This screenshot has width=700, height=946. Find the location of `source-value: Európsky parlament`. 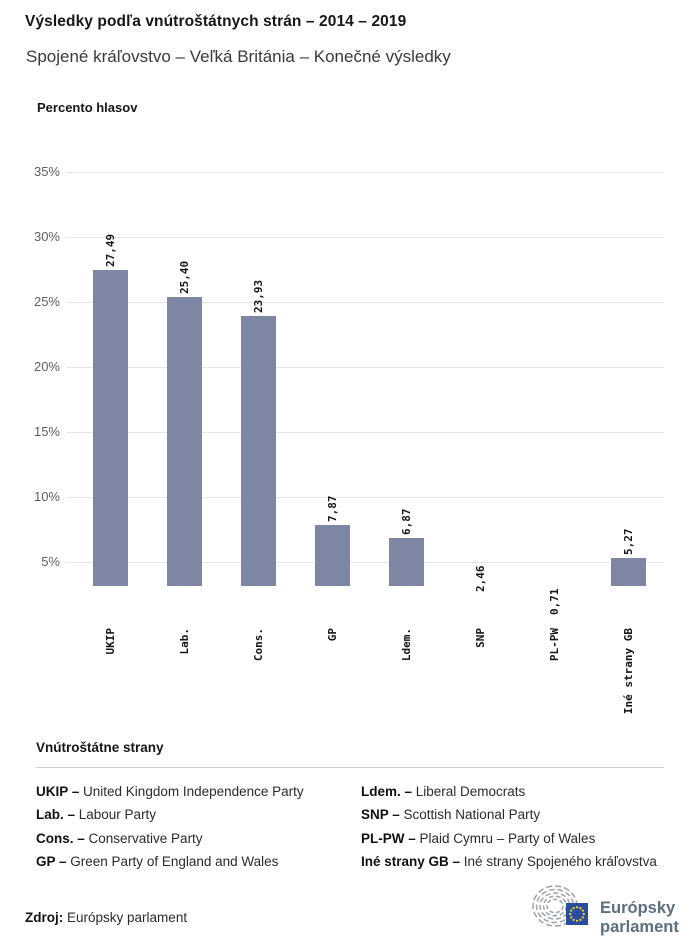

source-value: Európsky parlament is located at coordinates (127, 917).